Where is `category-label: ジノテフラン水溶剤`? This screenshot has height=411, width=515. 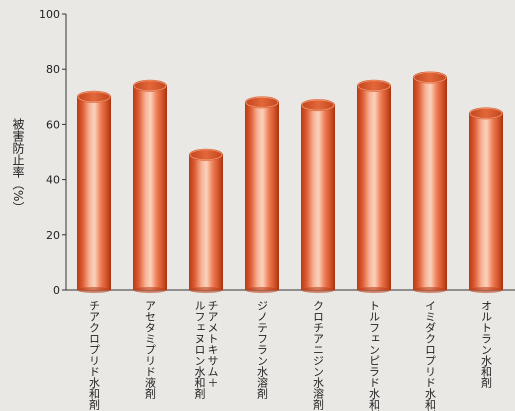 category-label: ジノテフラン水溶剤 is located at coordinates (262, 350).